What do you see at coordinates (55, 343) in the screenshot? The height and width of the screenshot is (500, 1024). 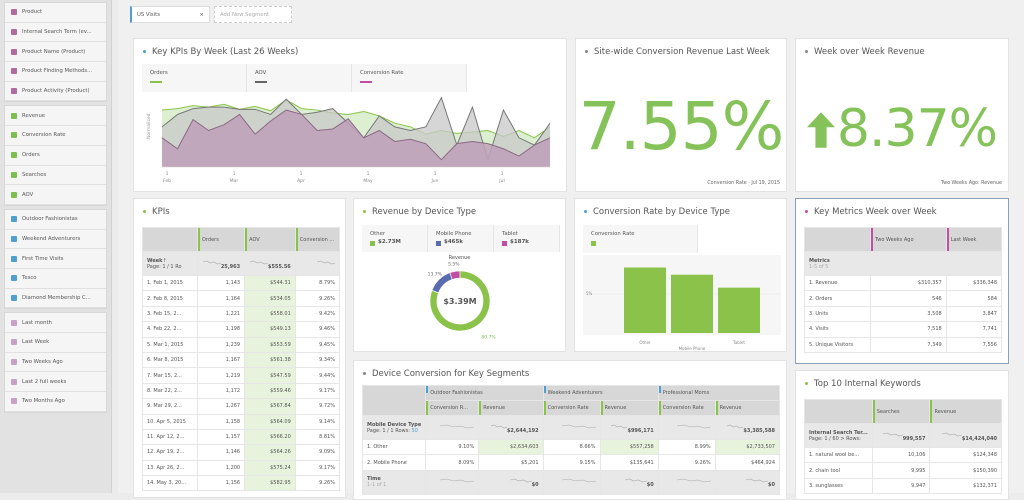 I see `sidebar-item: Last Week` at bounding box center [55, 343].